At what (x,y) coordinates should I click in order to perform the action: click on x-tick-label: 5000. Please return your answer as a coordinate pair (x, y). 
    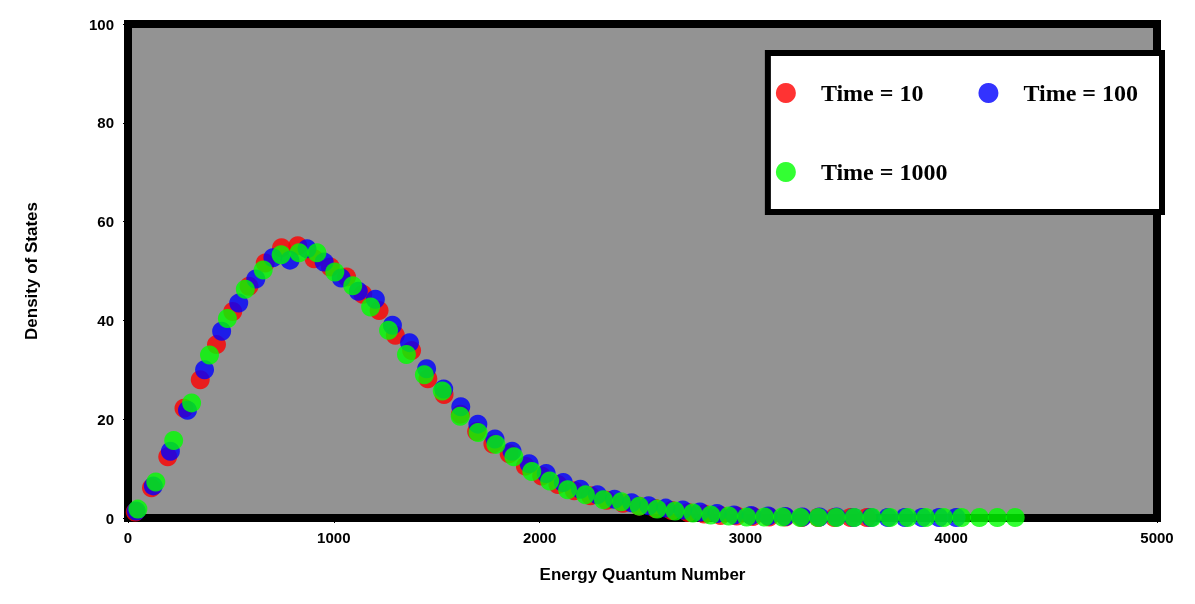
    Looking at the image, I should click on (1157, 537).